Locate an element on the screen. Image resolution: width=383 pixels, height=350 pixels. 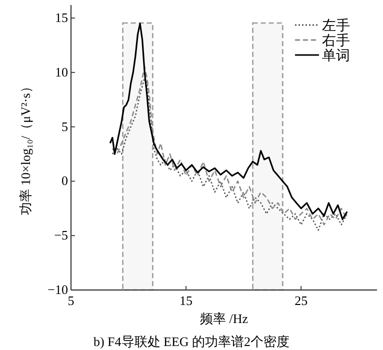
y-tick-label: 10 is located at coordinates (61, 72).